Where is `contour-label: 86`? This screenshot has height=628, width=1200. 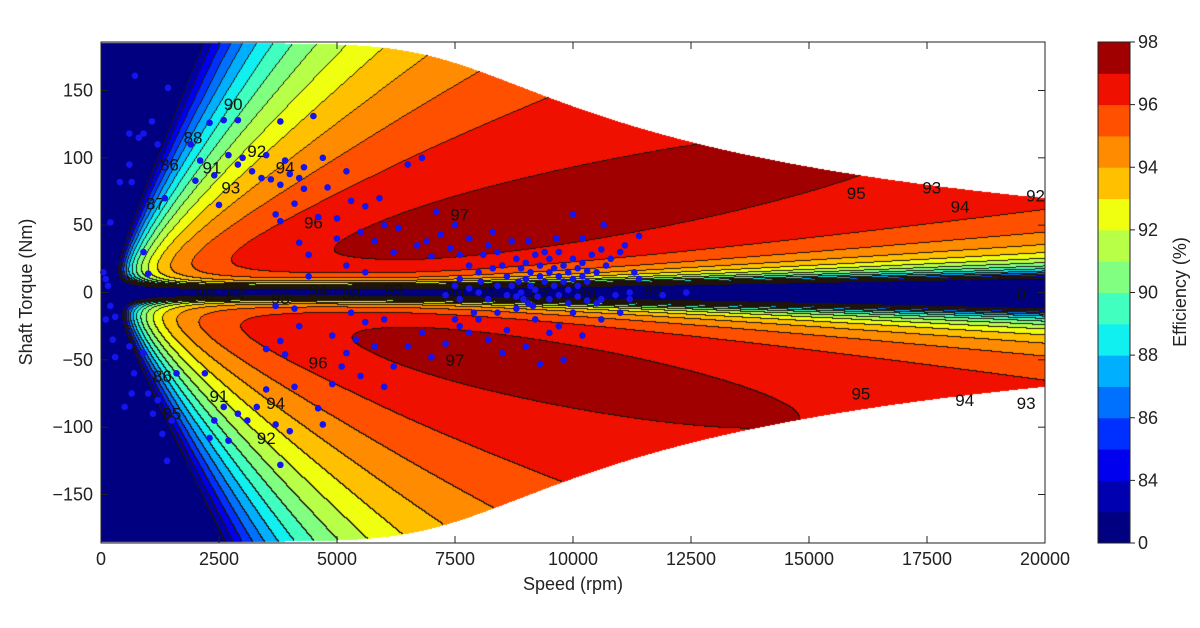 contour-label: 86 is located at coordinates (162, 376).